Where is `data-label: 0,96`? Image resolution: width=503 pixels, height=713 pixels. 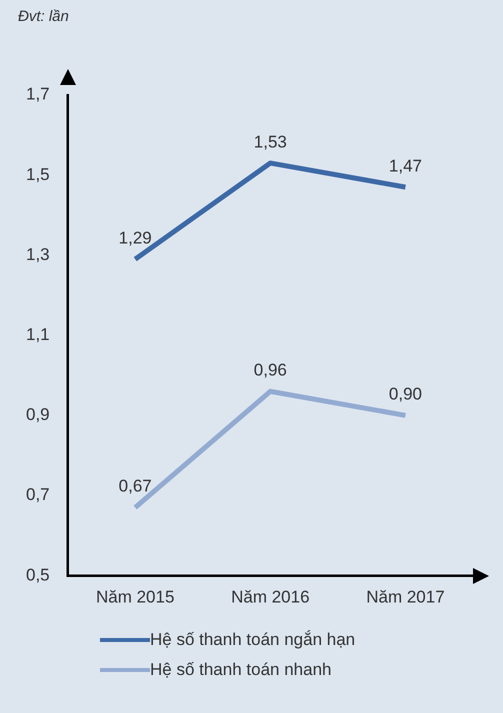 data-label: 0,96 is located at coordinates (270, 370).